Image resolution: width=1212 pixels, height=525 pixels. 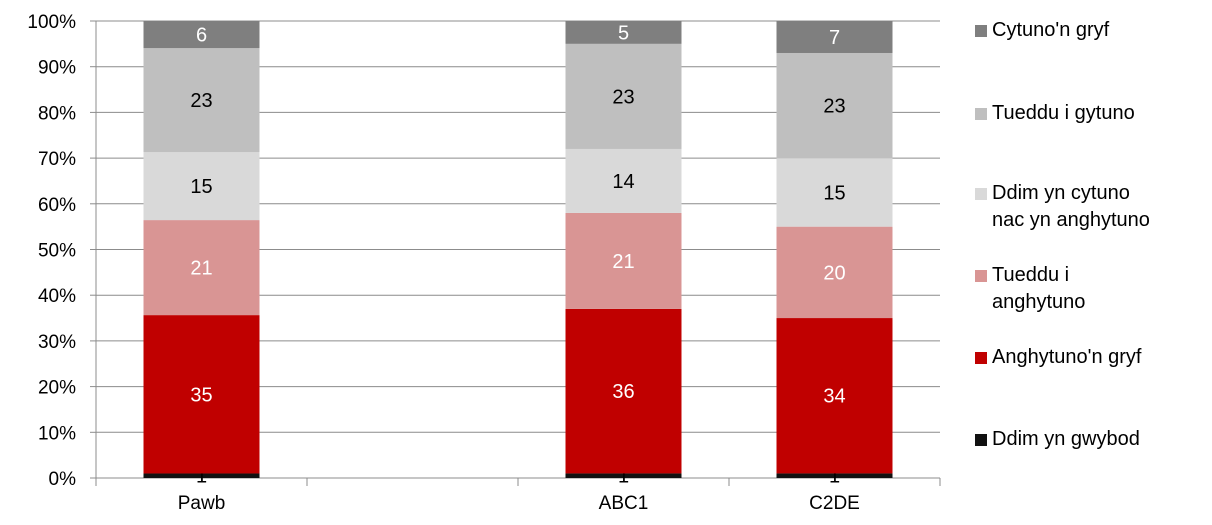 I want to click on legend-label: Ddim yn cytuno nac yn anghytuno, so click(x=1071, y=206).